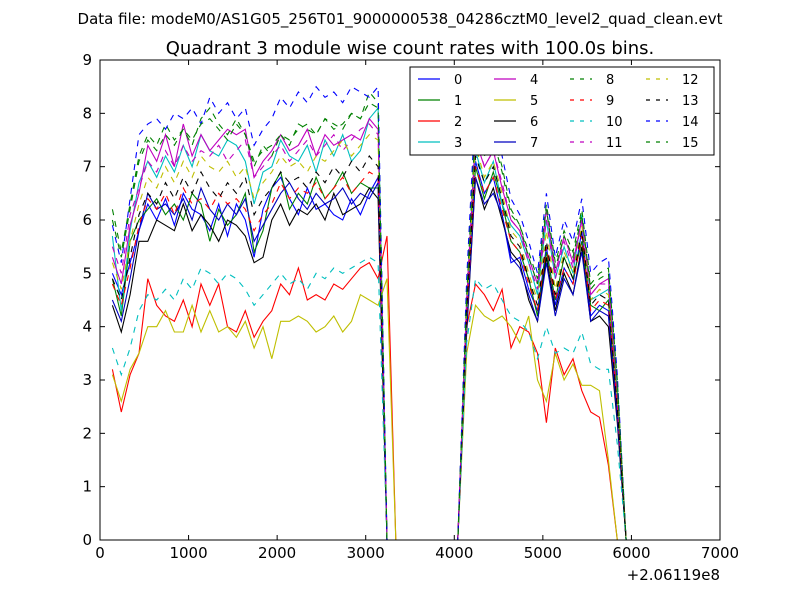 The height and width of the screenshot is (600, 800). Describe the element at coordinates (690, 143) in the screenshot. I see `legend-label: 15` at that location.